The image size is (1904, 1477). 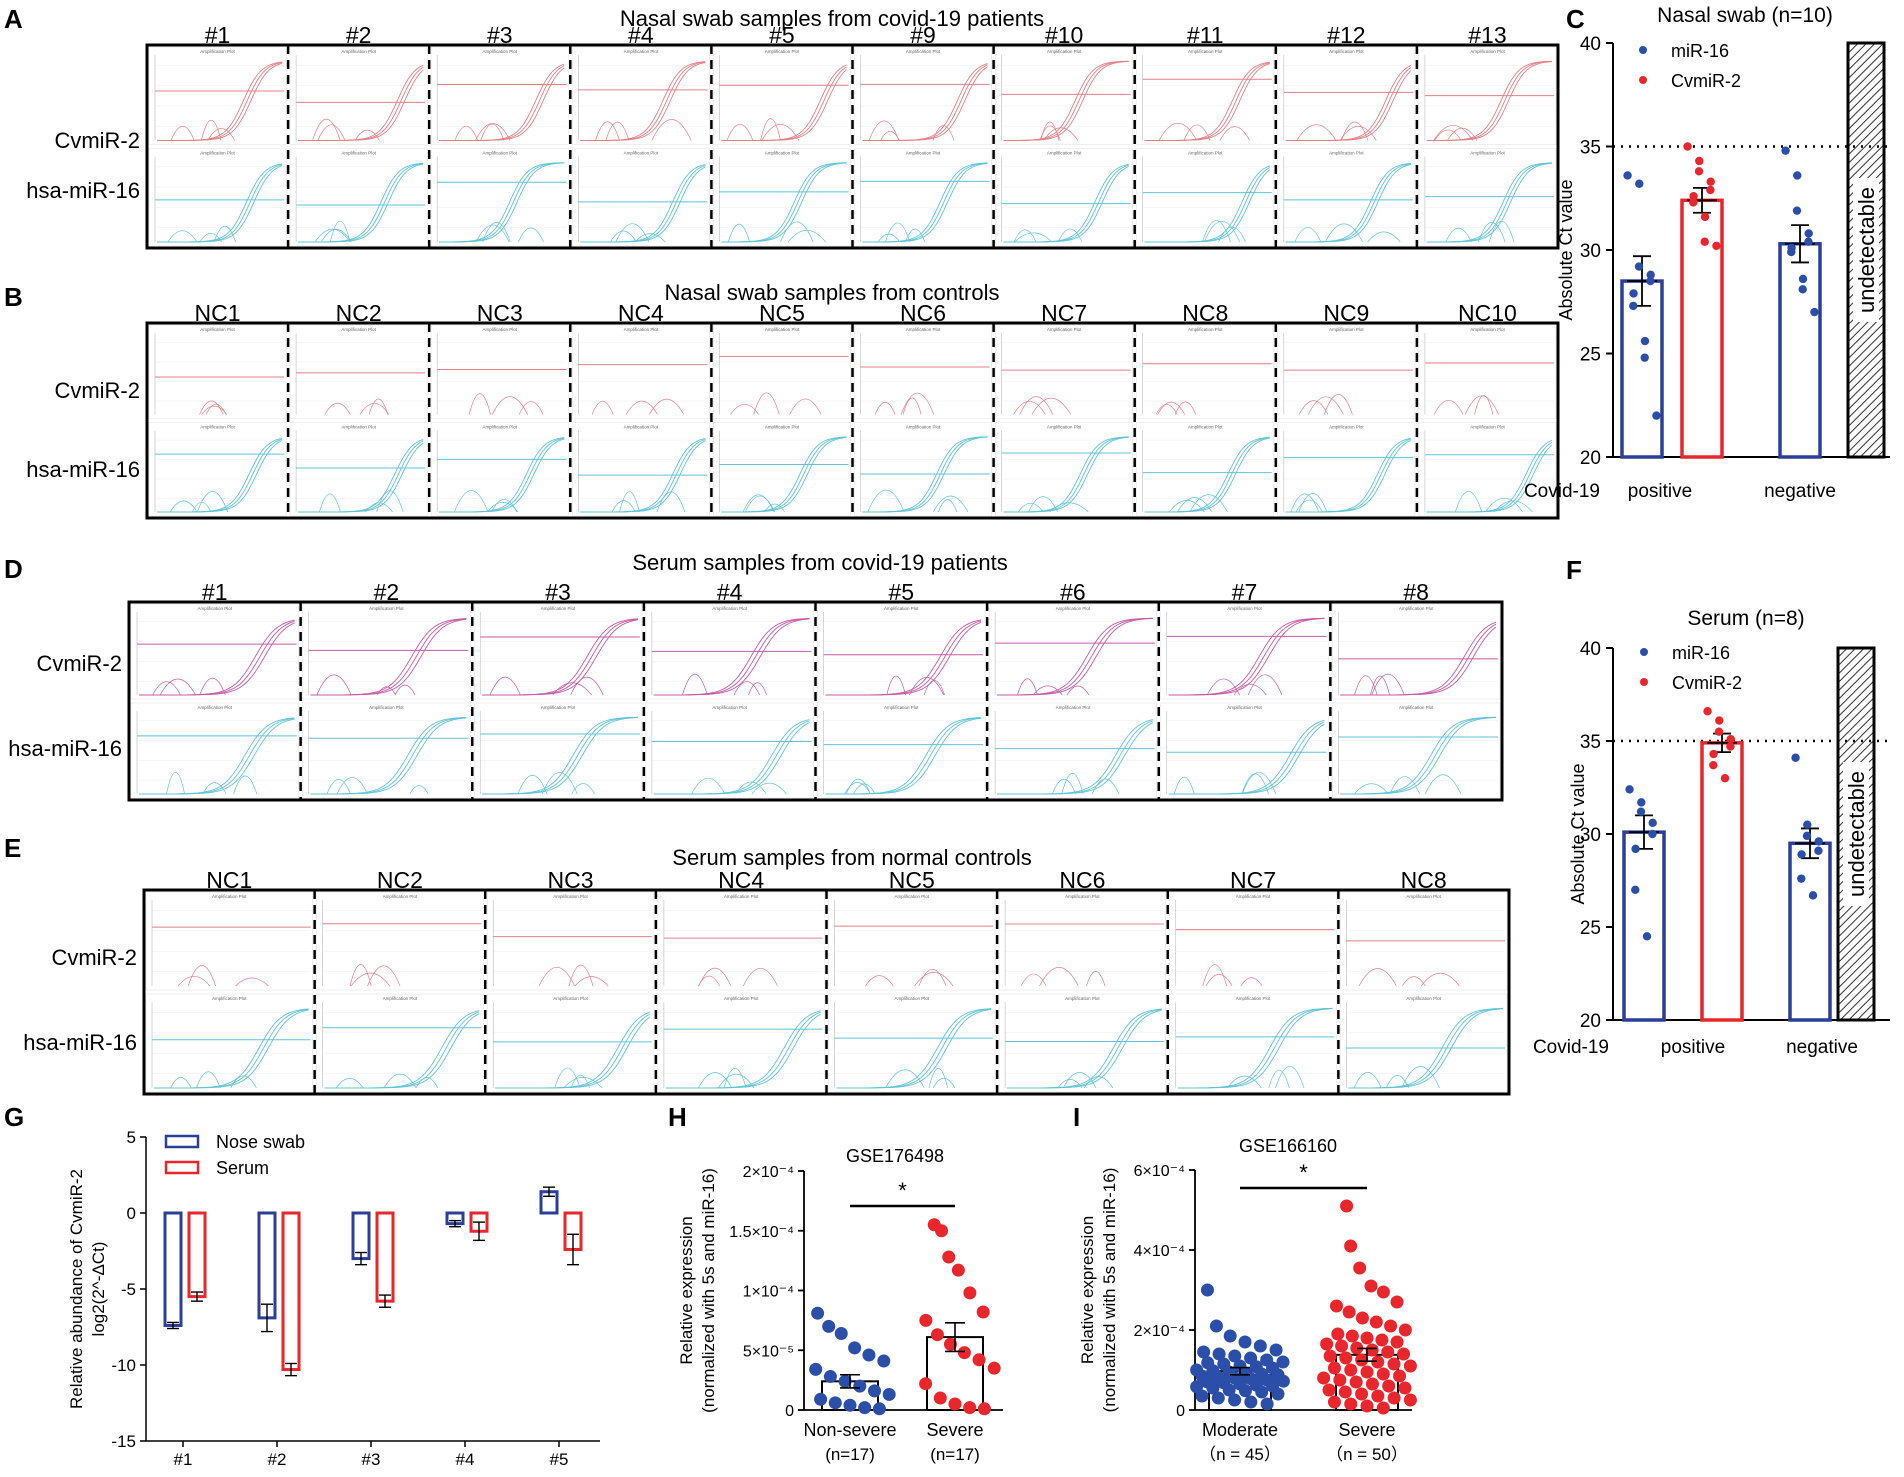 I want to click on y-axis-label-line1: Relative expression, so click(x=686, y=1290).